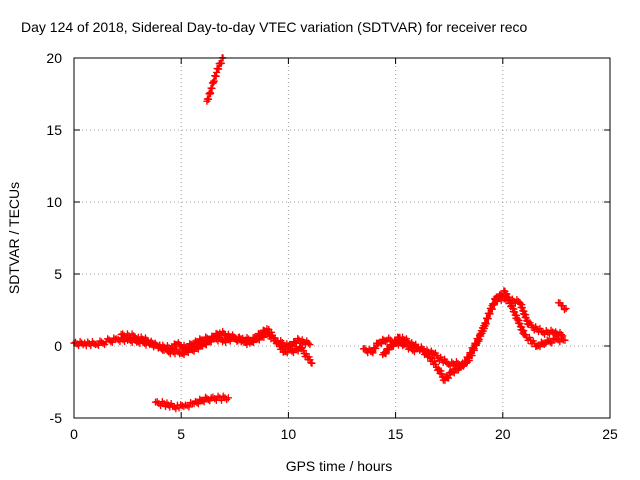 This screenshot has width=640, height=480. I want to click on series-isolated, so click(562, 306).